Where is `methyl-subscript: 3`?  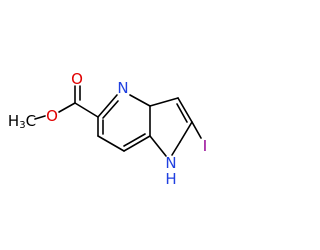 methyl-subscript: 3 is located at coordinates (22, 125).